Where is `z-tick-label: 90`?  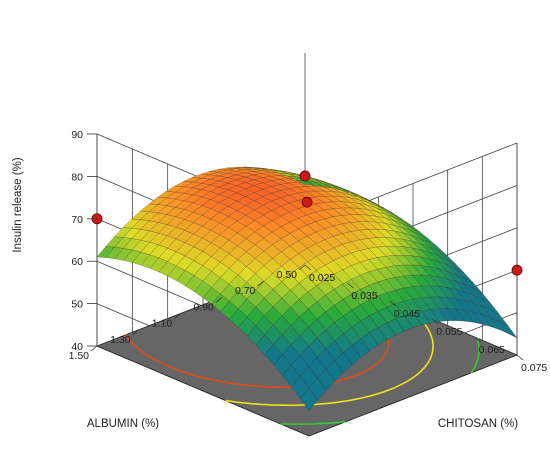
z-tick-label: 90 is located at coordinates (77, 135).